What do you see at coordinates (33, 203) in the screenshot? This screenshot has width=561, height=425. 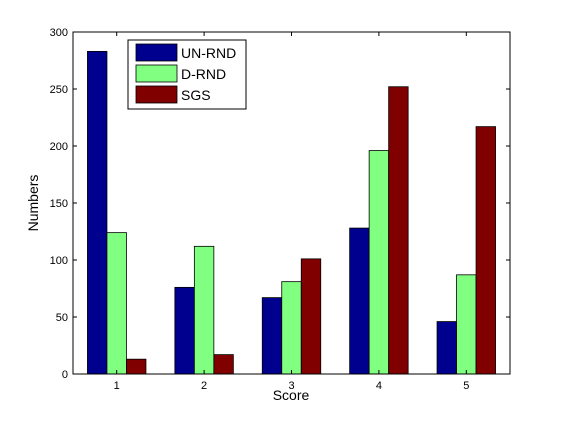 I see `y-axis-label: Numbers` at bounding box center [33, 203].